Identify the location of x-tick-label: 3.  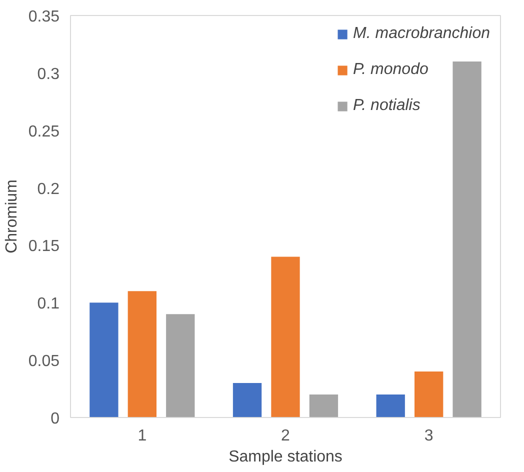
(429, 436).